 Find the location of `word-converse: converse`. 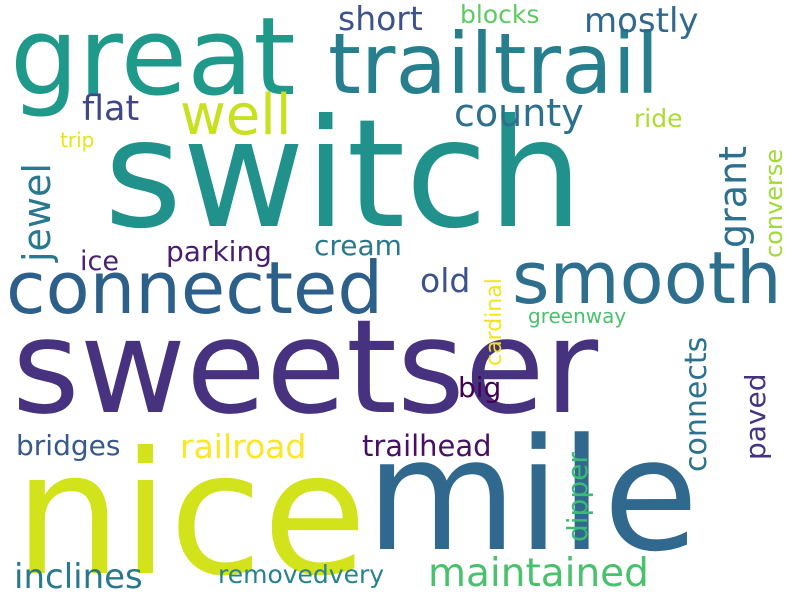

word-converse: converse is located at coordinates (774, 203).